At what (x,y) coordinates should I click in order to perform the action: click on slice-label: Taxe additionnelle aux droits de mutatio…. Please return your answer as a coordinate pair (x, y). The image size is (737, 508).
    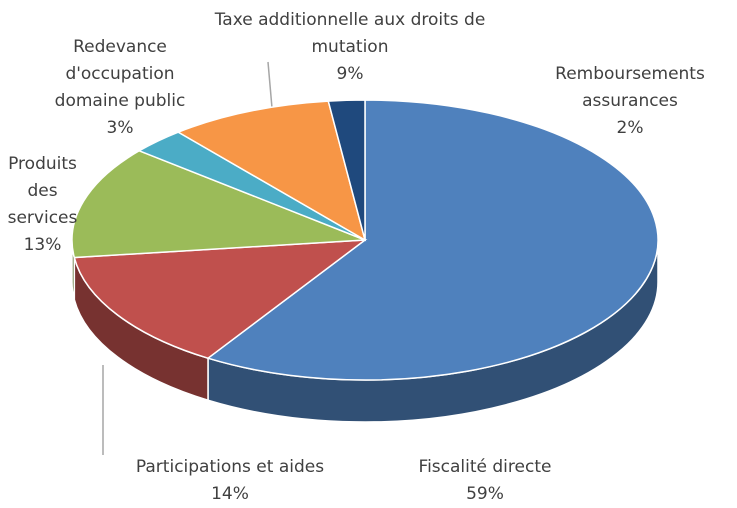
    Looking at the image, I should click on (350, 47).